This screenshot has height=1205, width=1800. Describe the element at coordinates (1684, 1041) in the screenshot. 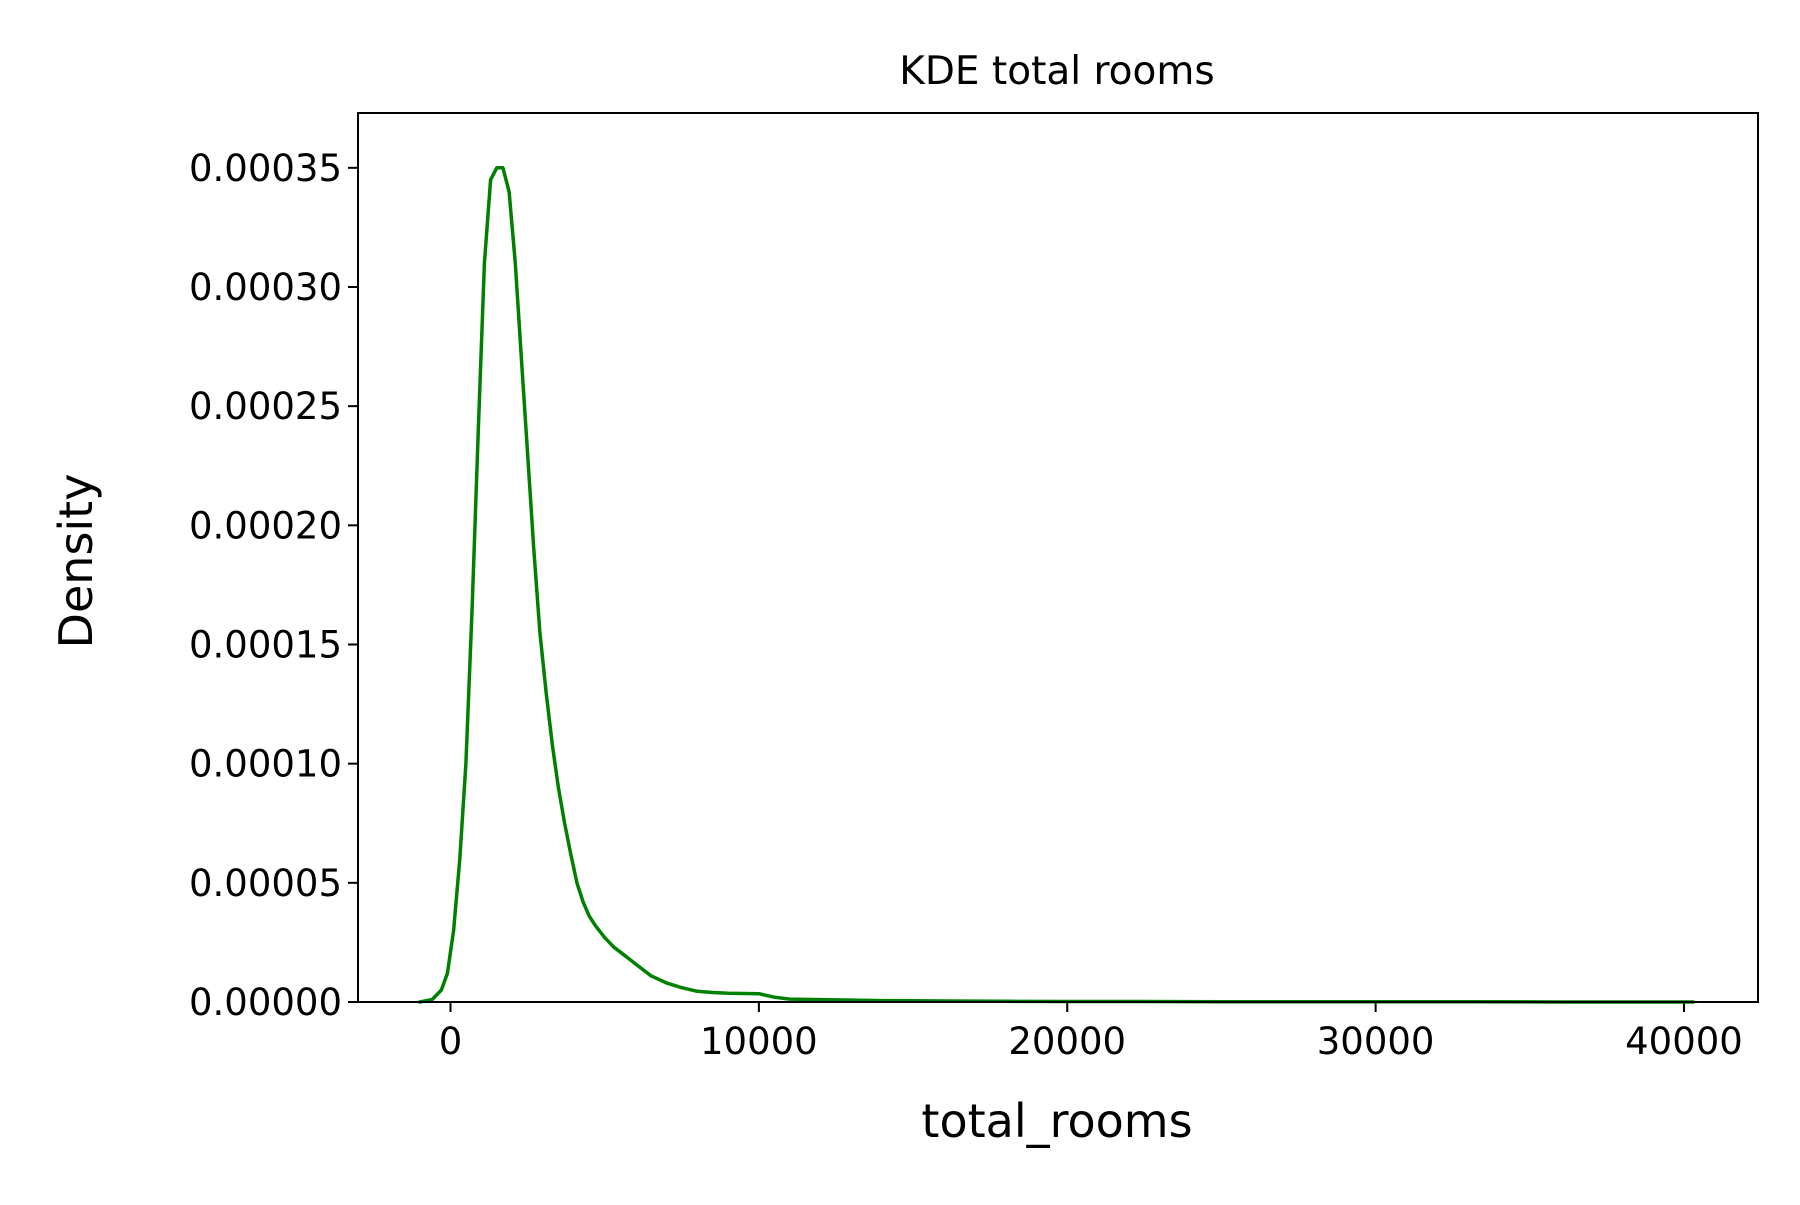

I see `x-tick-label: 40000` at that location.